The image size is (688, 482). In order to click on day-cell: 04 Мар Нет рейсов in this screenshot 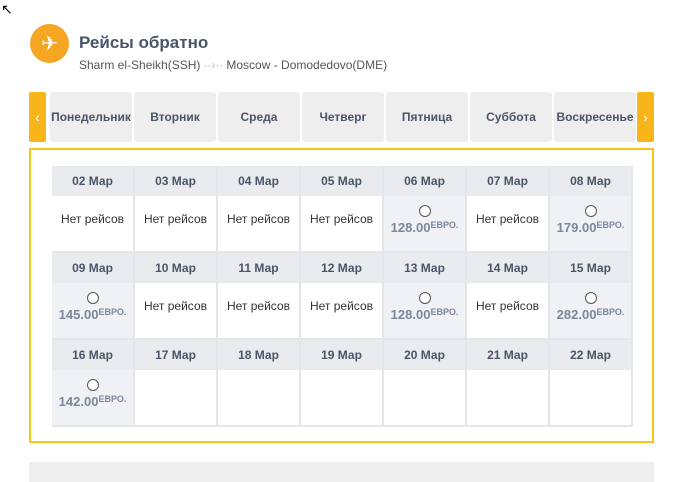, I will do `click(259, 209)`.